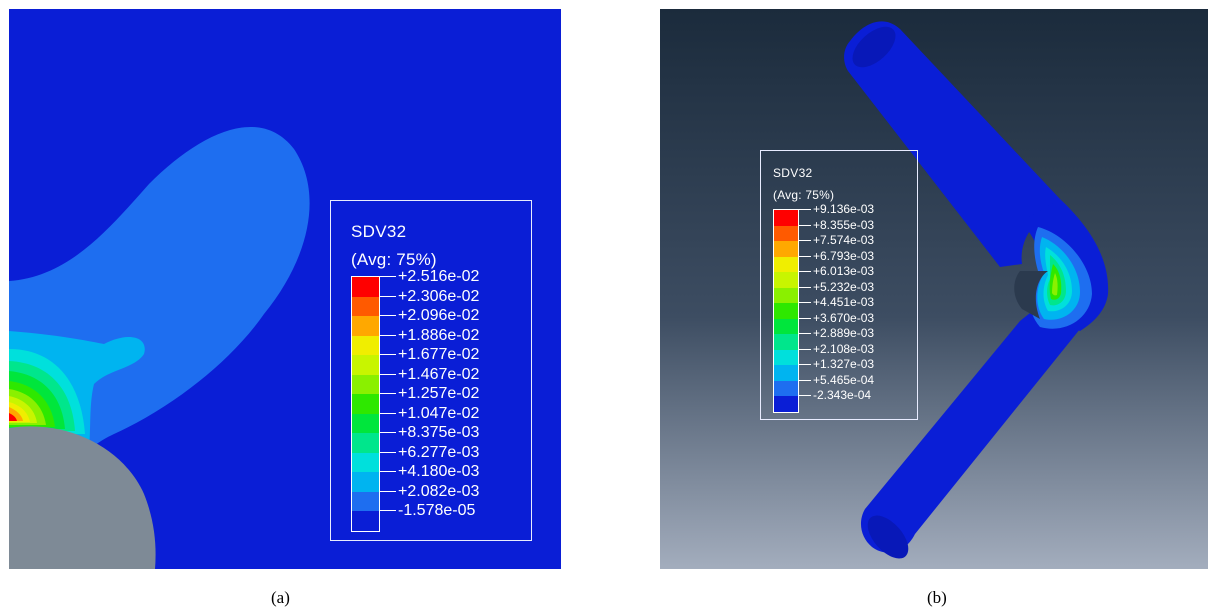 The width and height of the screenshot is (1208, 614). What do you see at coordinates (844, 255) in the screenshot?
I see `legend-value: +6.793e-03` at bounding box center [844, 255].